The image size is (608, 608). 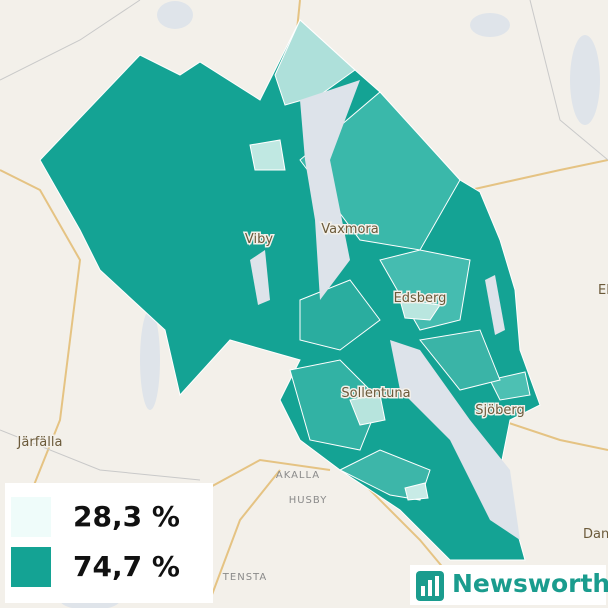 What do you see at coordinates (499, 410) in the screenshot?
I see `place-label: Sjöberg` at bounding box center [499, 410].